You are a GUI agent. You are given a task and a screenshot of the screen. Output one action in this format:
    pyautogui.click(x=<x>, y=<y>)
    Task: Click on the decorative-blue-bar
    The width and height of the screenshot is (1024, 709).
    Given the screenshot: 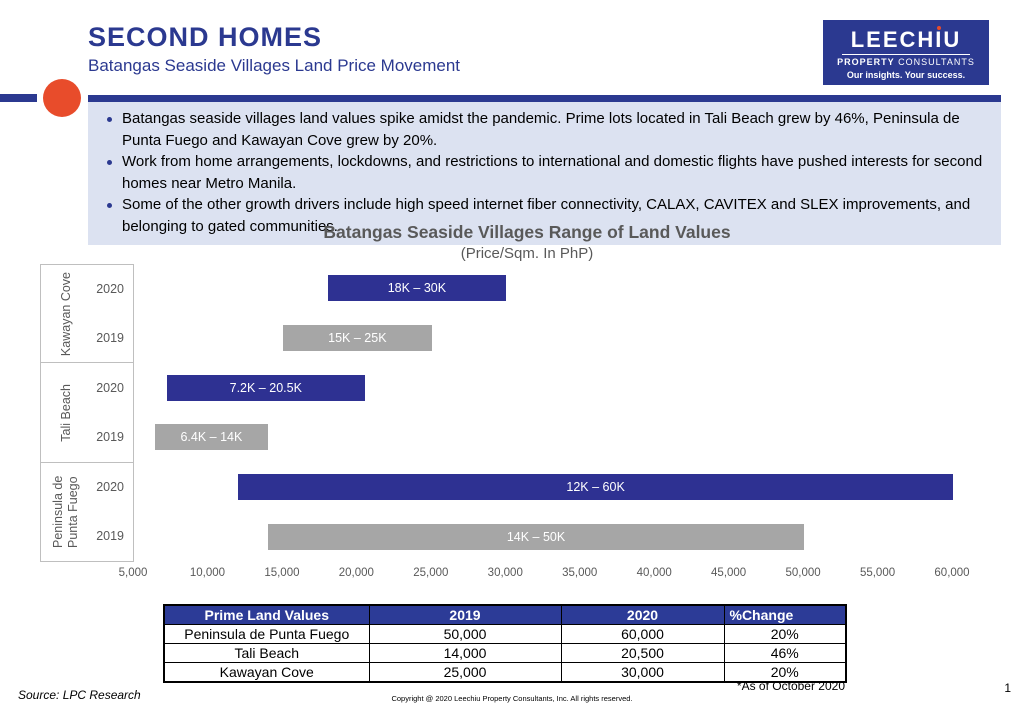 What is the action you would take?
    pyautogui.click(x=18, y=98)
    